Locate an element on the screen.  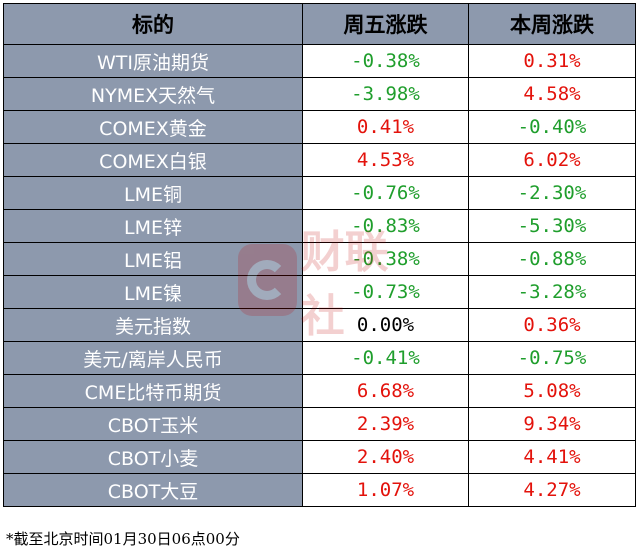
friday-change-value: -0.83% is located at coordinates (385, 226).